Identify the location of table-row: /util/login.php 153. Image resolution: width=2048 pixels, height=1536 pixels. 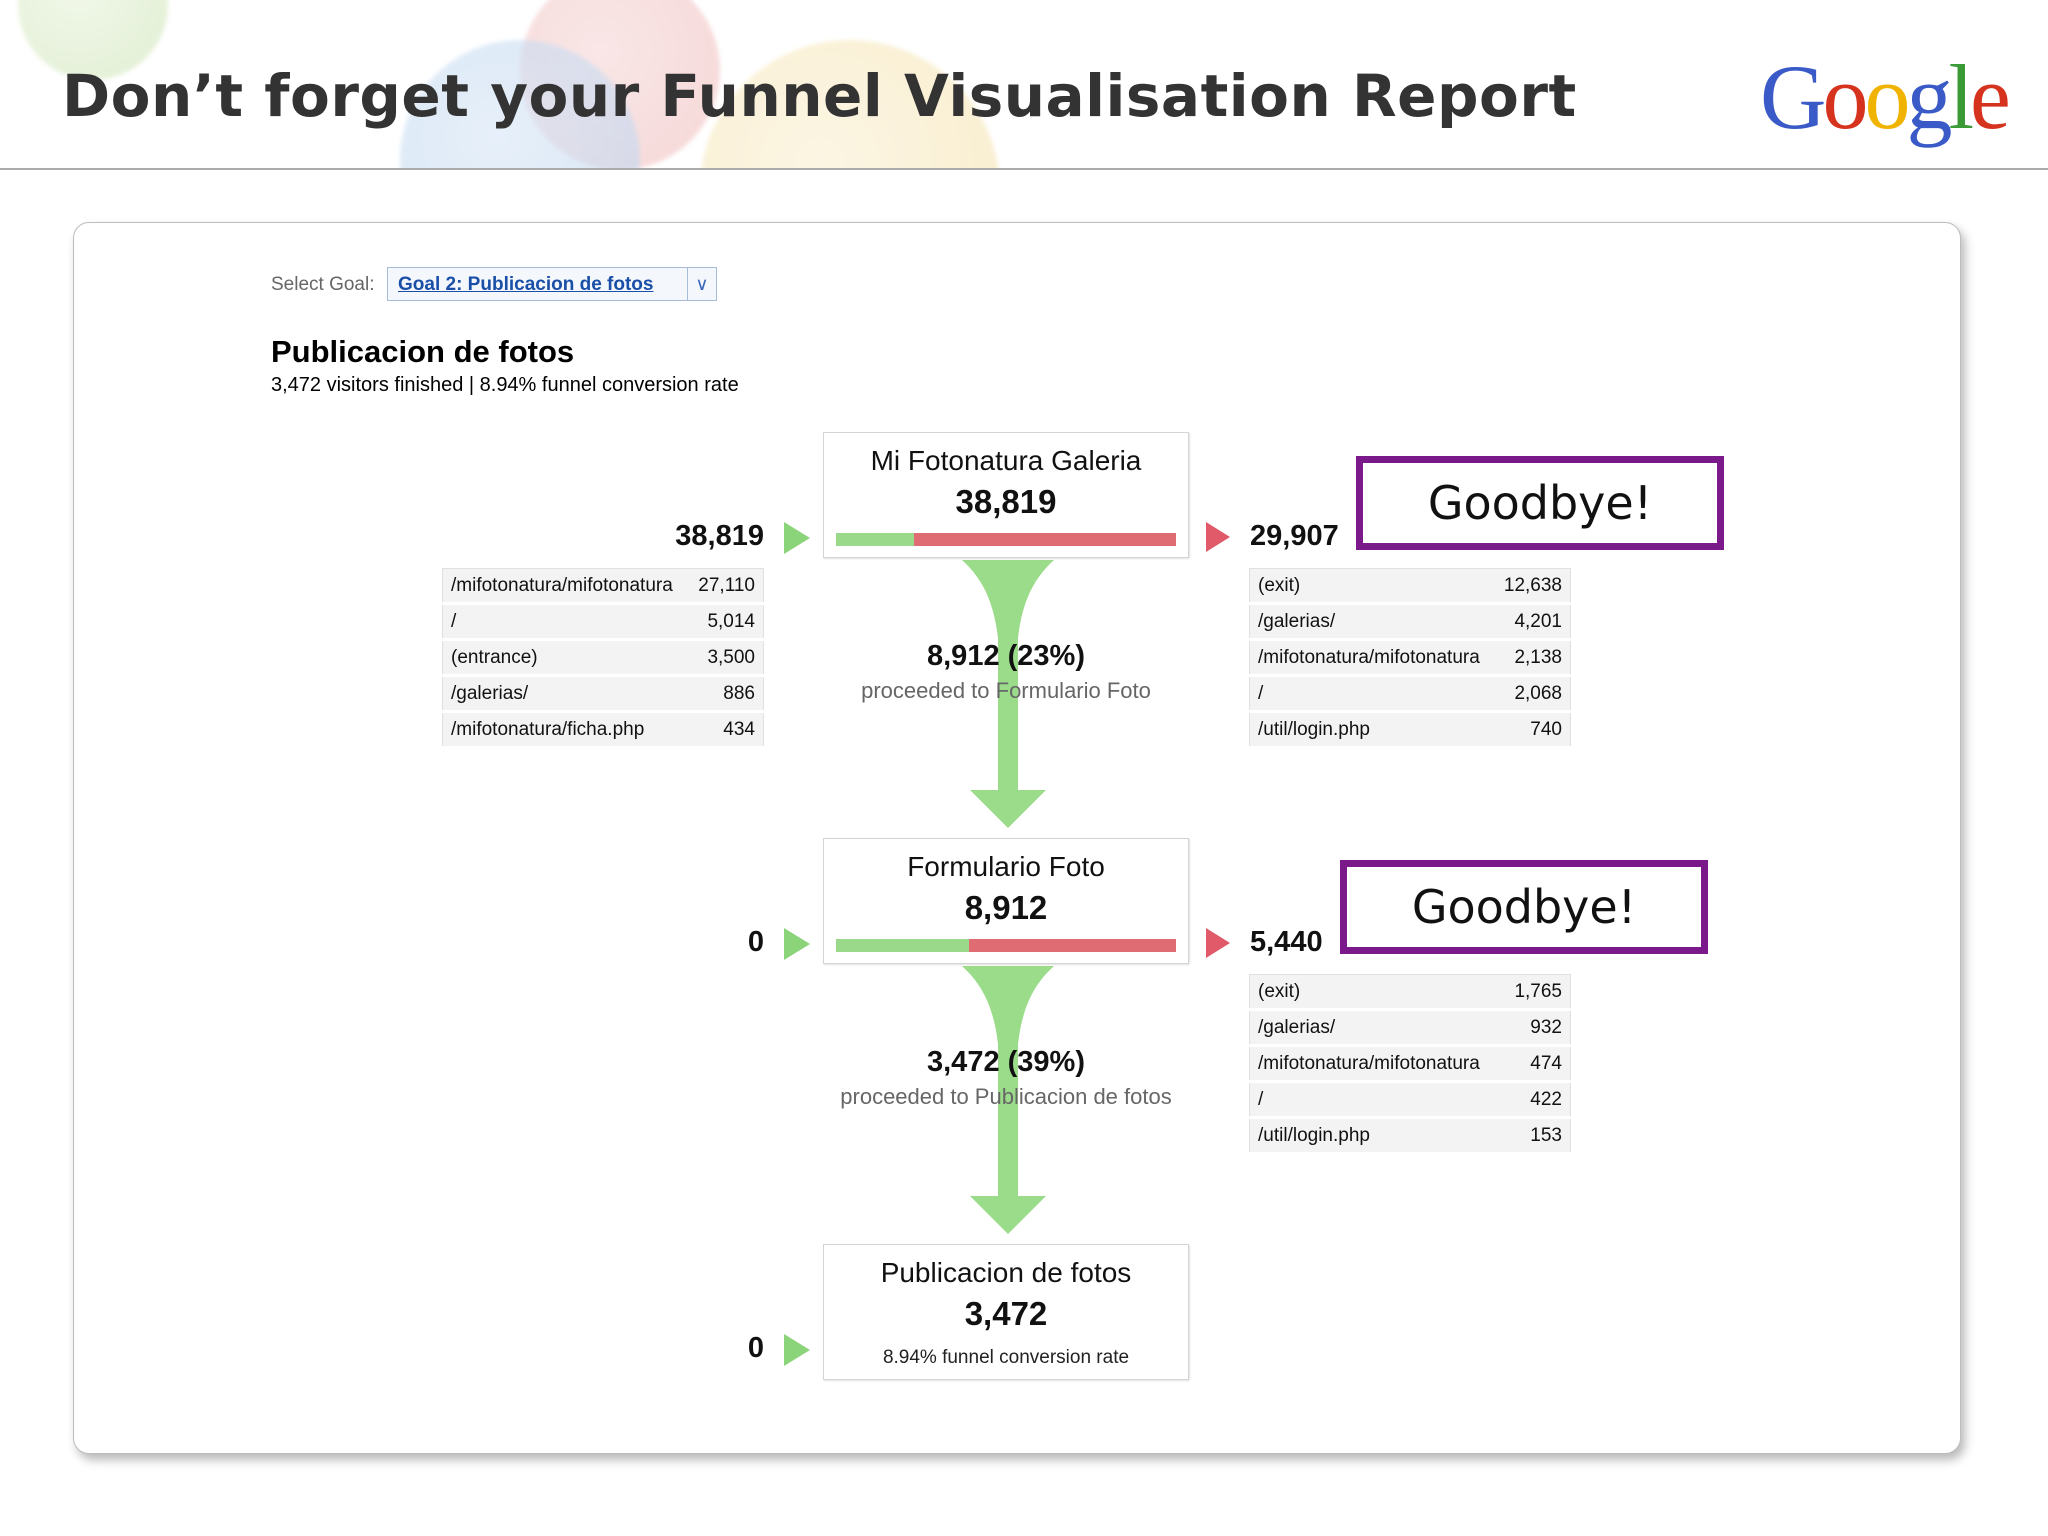
(1410, 1136).